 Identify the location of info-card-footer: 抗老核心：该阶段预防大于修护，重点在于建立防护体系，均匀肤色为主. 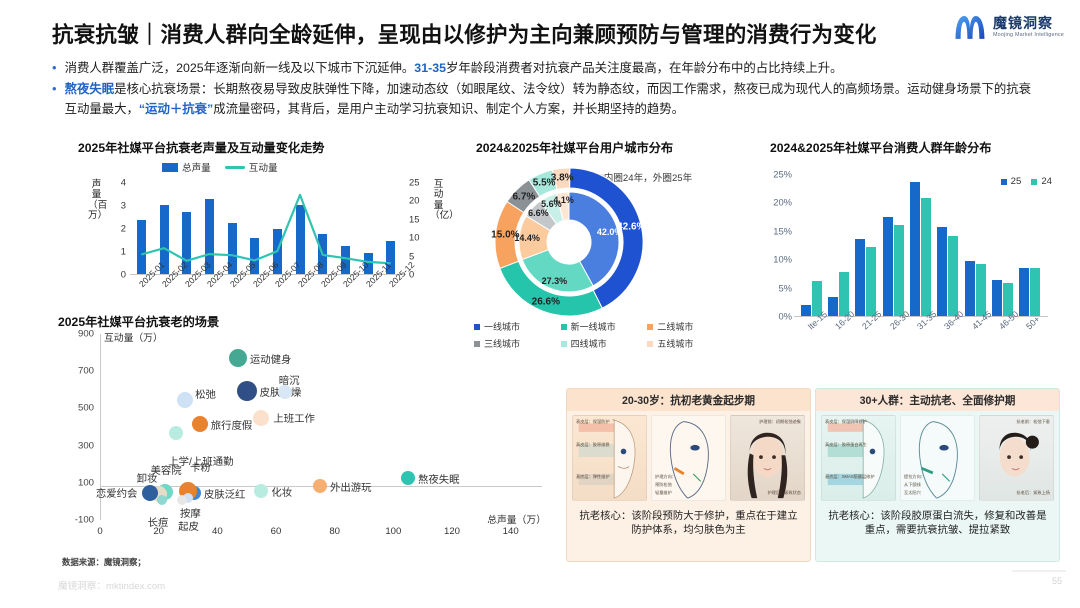
(688, 524).